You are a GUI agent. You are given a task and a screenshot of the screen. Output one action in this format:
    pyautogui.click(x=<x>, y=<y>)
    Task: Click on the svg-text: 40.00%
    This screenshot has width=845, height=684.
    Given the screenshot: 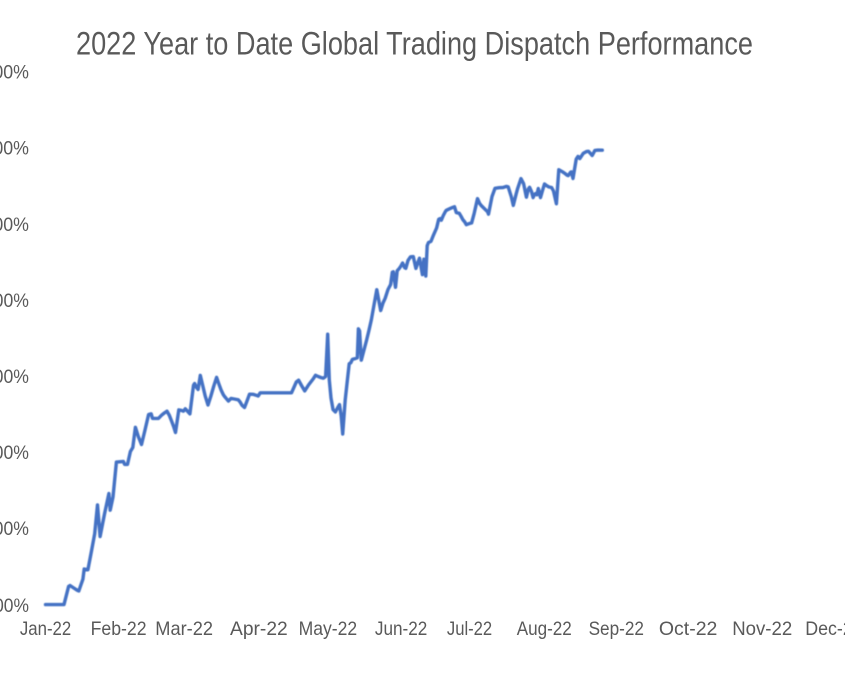 What is the action you would take?
    pyautogui.click(x=14, y=453)
    